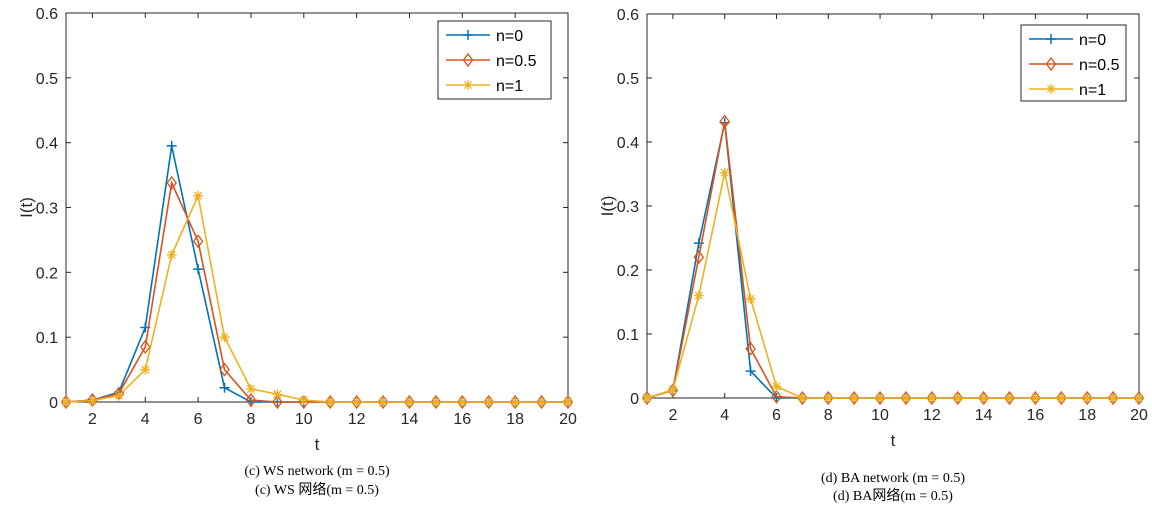 The width and height of the screenshot is (1152, 508). Describe the element at coordinates (92, 419) in the screenshot. I see `x-tick-label: 2` at that location.